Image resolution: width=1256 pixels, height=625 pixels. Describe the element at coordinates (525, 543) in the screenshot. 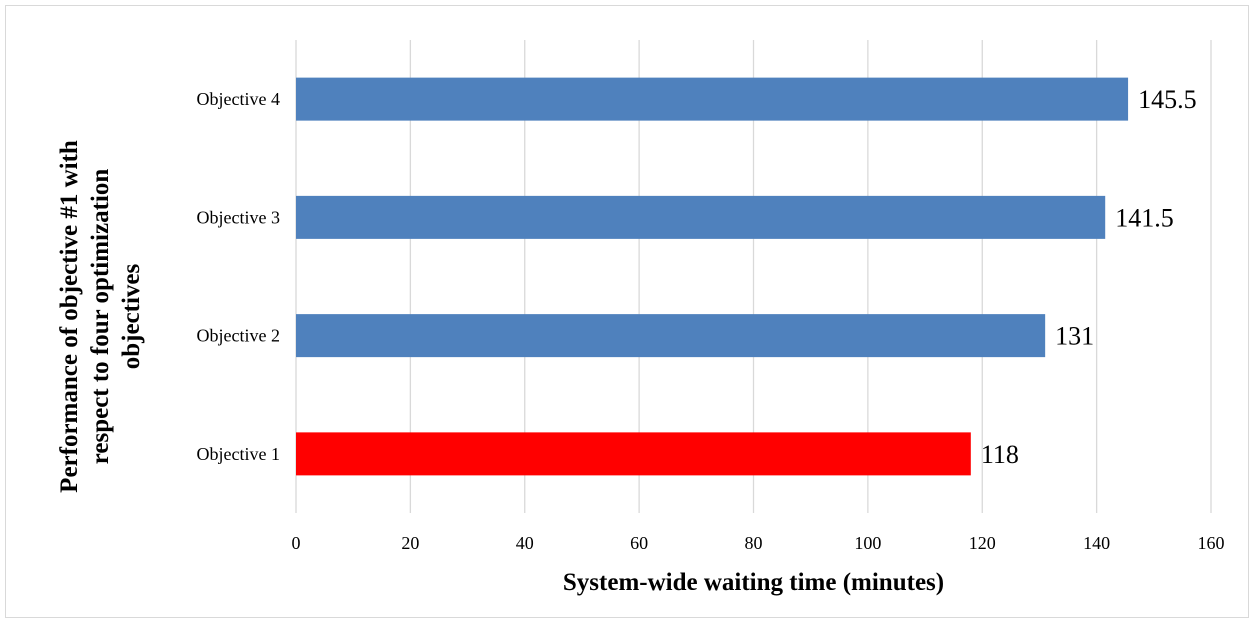

I see `x-tick-label: 40` at that location.